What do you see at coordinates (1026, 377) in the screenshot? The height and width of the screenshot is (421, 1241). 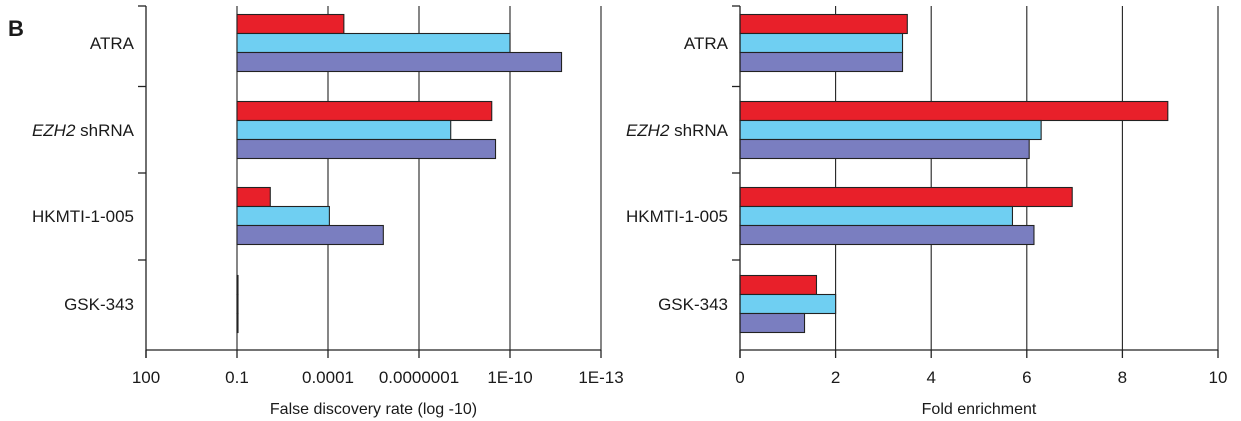 I see `x-tick-label-3: 6` at bounding box center [1026, 377].